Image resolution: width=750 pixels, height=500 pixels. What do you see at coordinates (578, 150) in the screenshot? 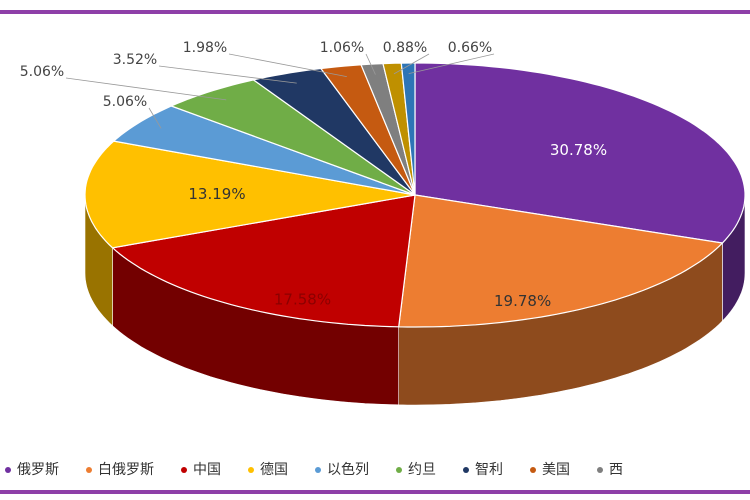
I see `data-label: 30.78%` at bounding box center [578, 150].